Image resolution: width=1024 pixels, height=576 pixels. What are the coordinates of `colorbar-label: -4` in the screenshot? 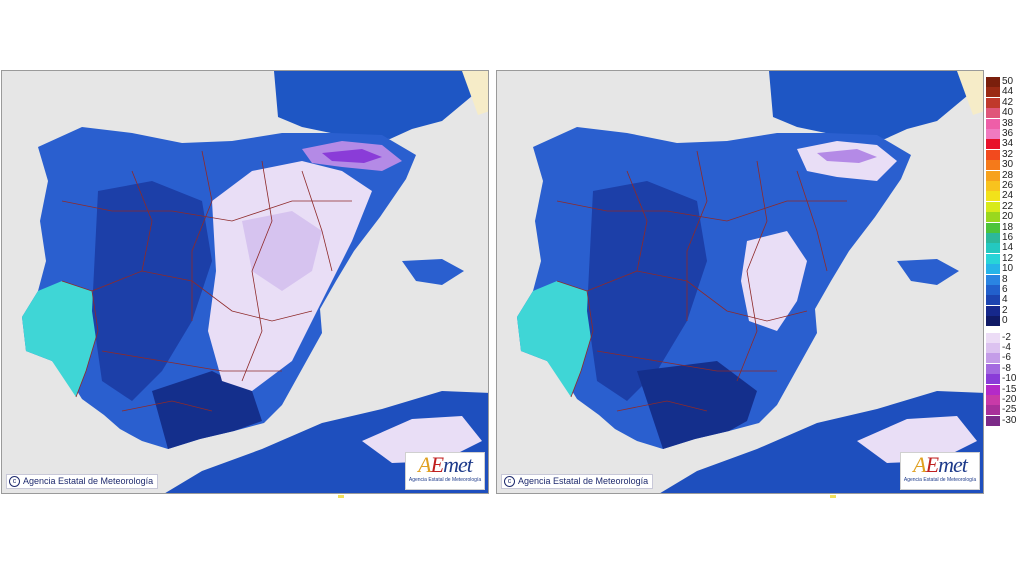 It's located at (1006, 347).